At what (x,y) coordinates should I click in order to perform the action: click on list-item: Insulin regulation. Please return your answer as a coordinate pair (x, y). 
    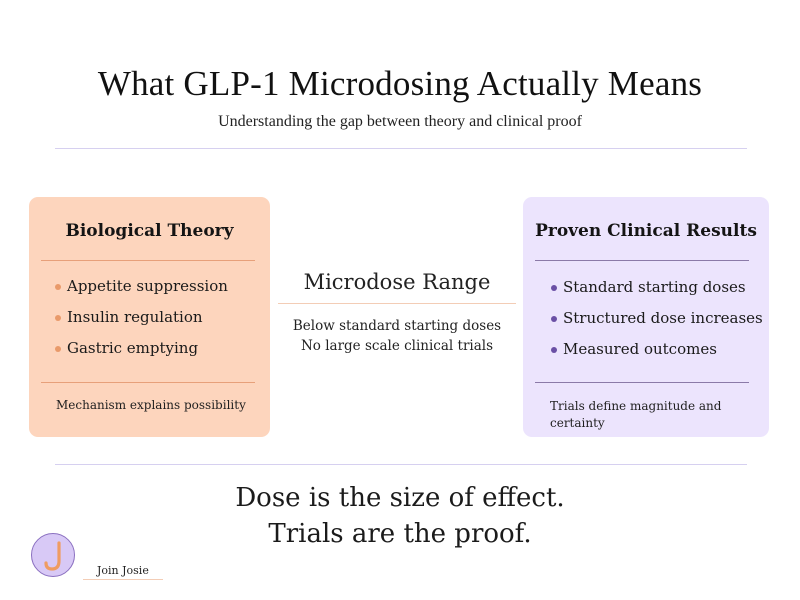
    Looking at the image, I should click on (140, 323).